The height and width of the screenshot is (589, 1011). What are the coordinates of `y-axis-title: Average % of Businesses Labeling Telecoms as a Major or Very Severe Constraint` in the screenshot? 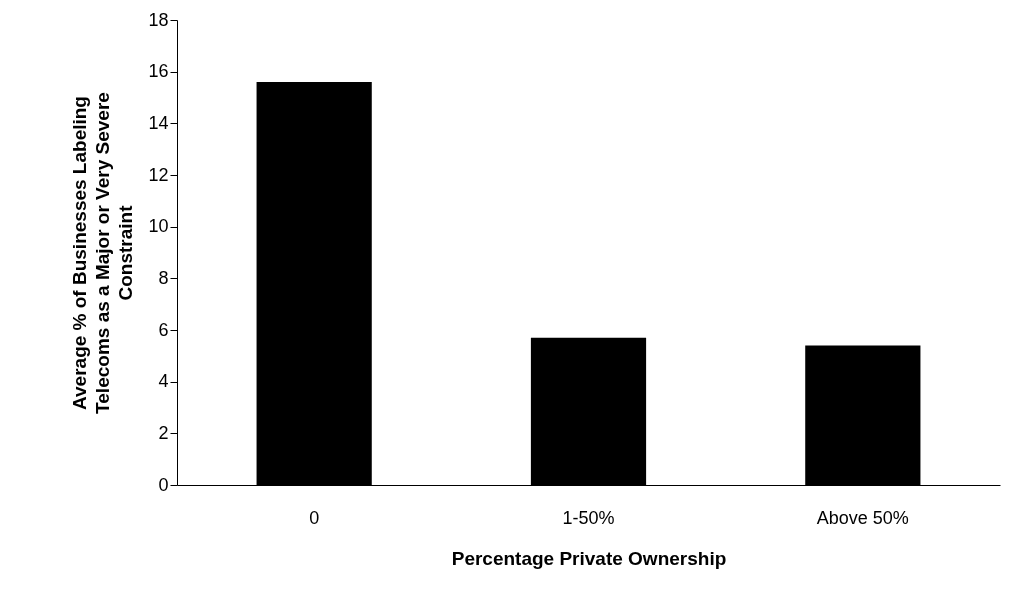 It's located at (103, 253).